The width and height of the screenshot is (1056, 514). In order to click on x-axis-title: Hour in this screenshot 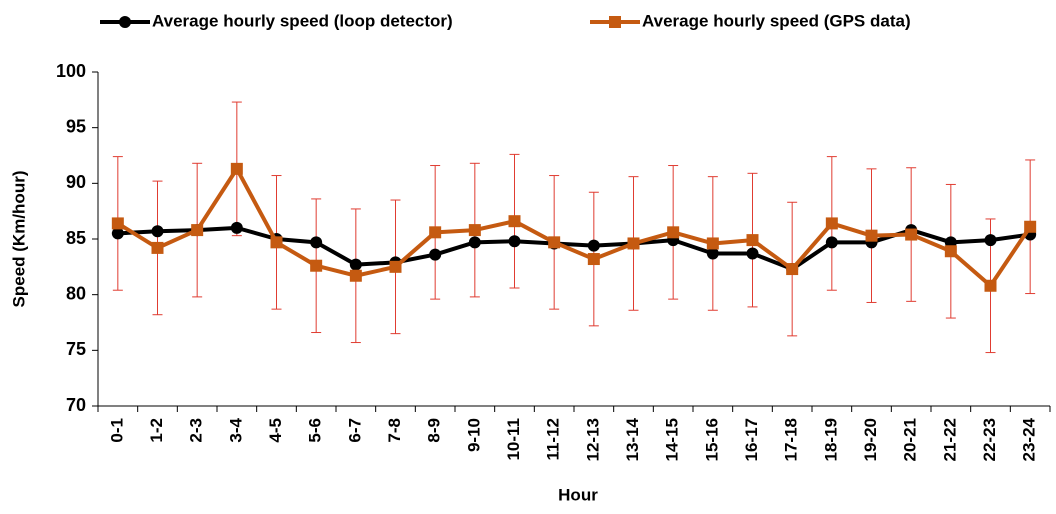, I will do `click(578, 494)`.